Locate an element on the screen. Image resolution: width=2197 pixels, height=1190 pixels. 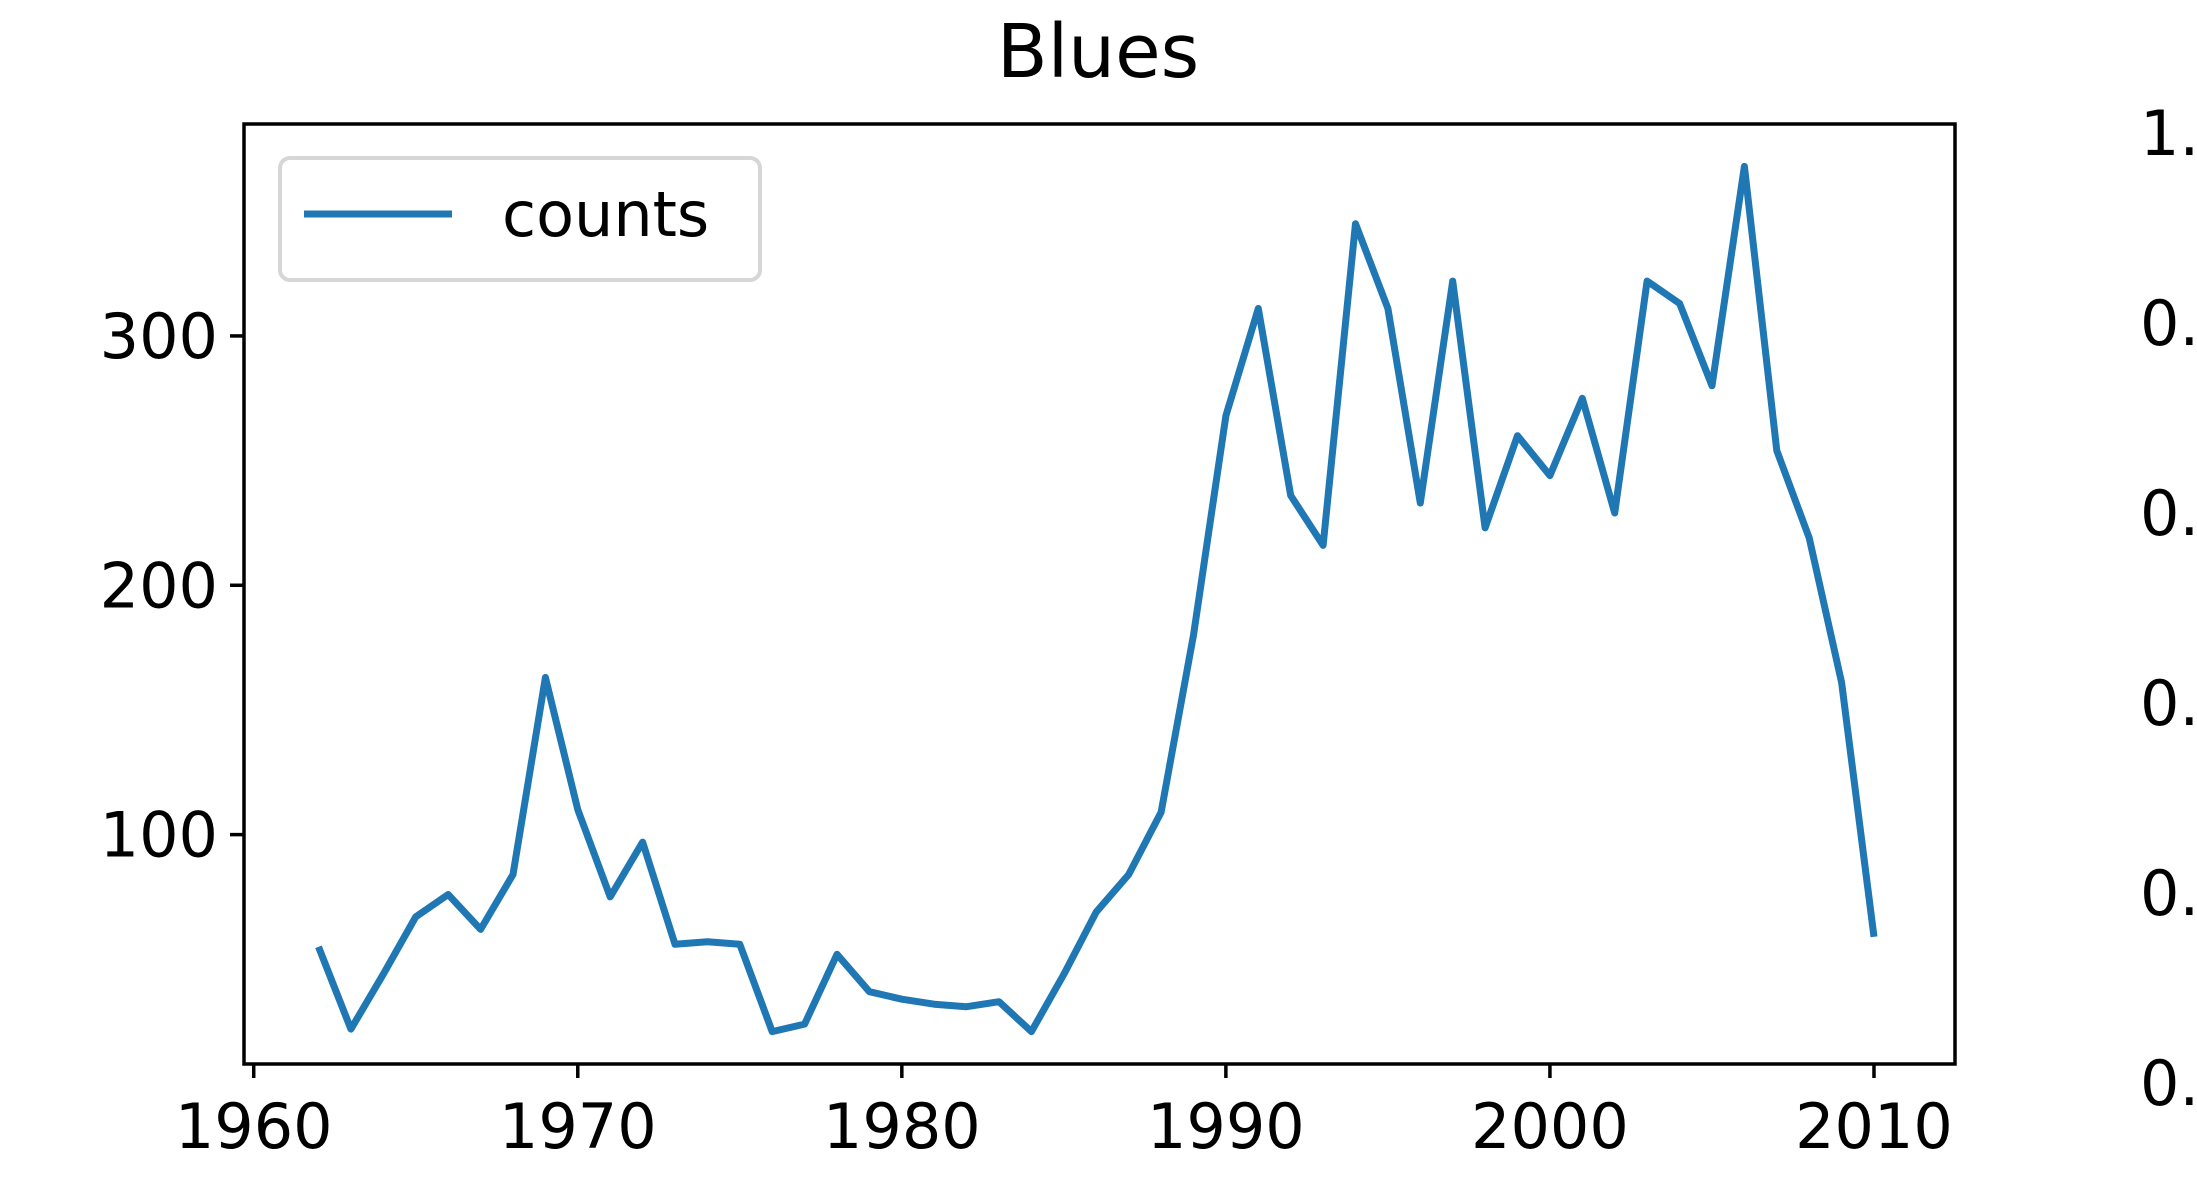
y-axis-ticks: 100 200 300 is located at coordinates (172, 586).